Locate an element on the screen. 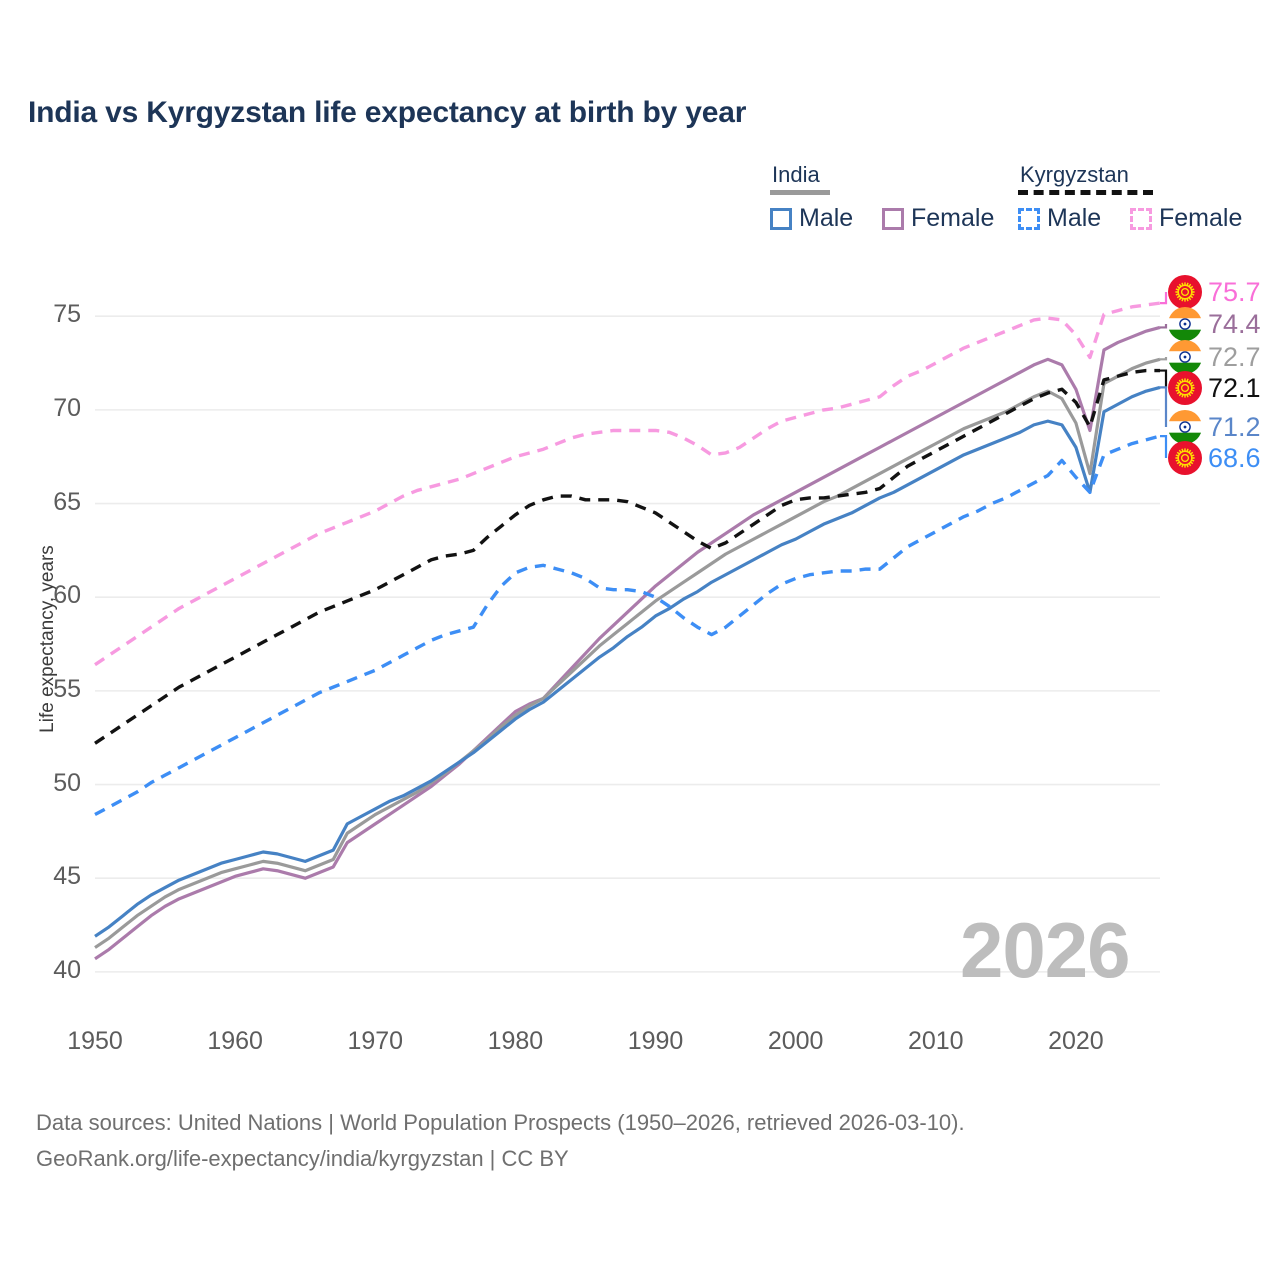  x-tick-label: 1950 is located at coordinates (95, 1041).